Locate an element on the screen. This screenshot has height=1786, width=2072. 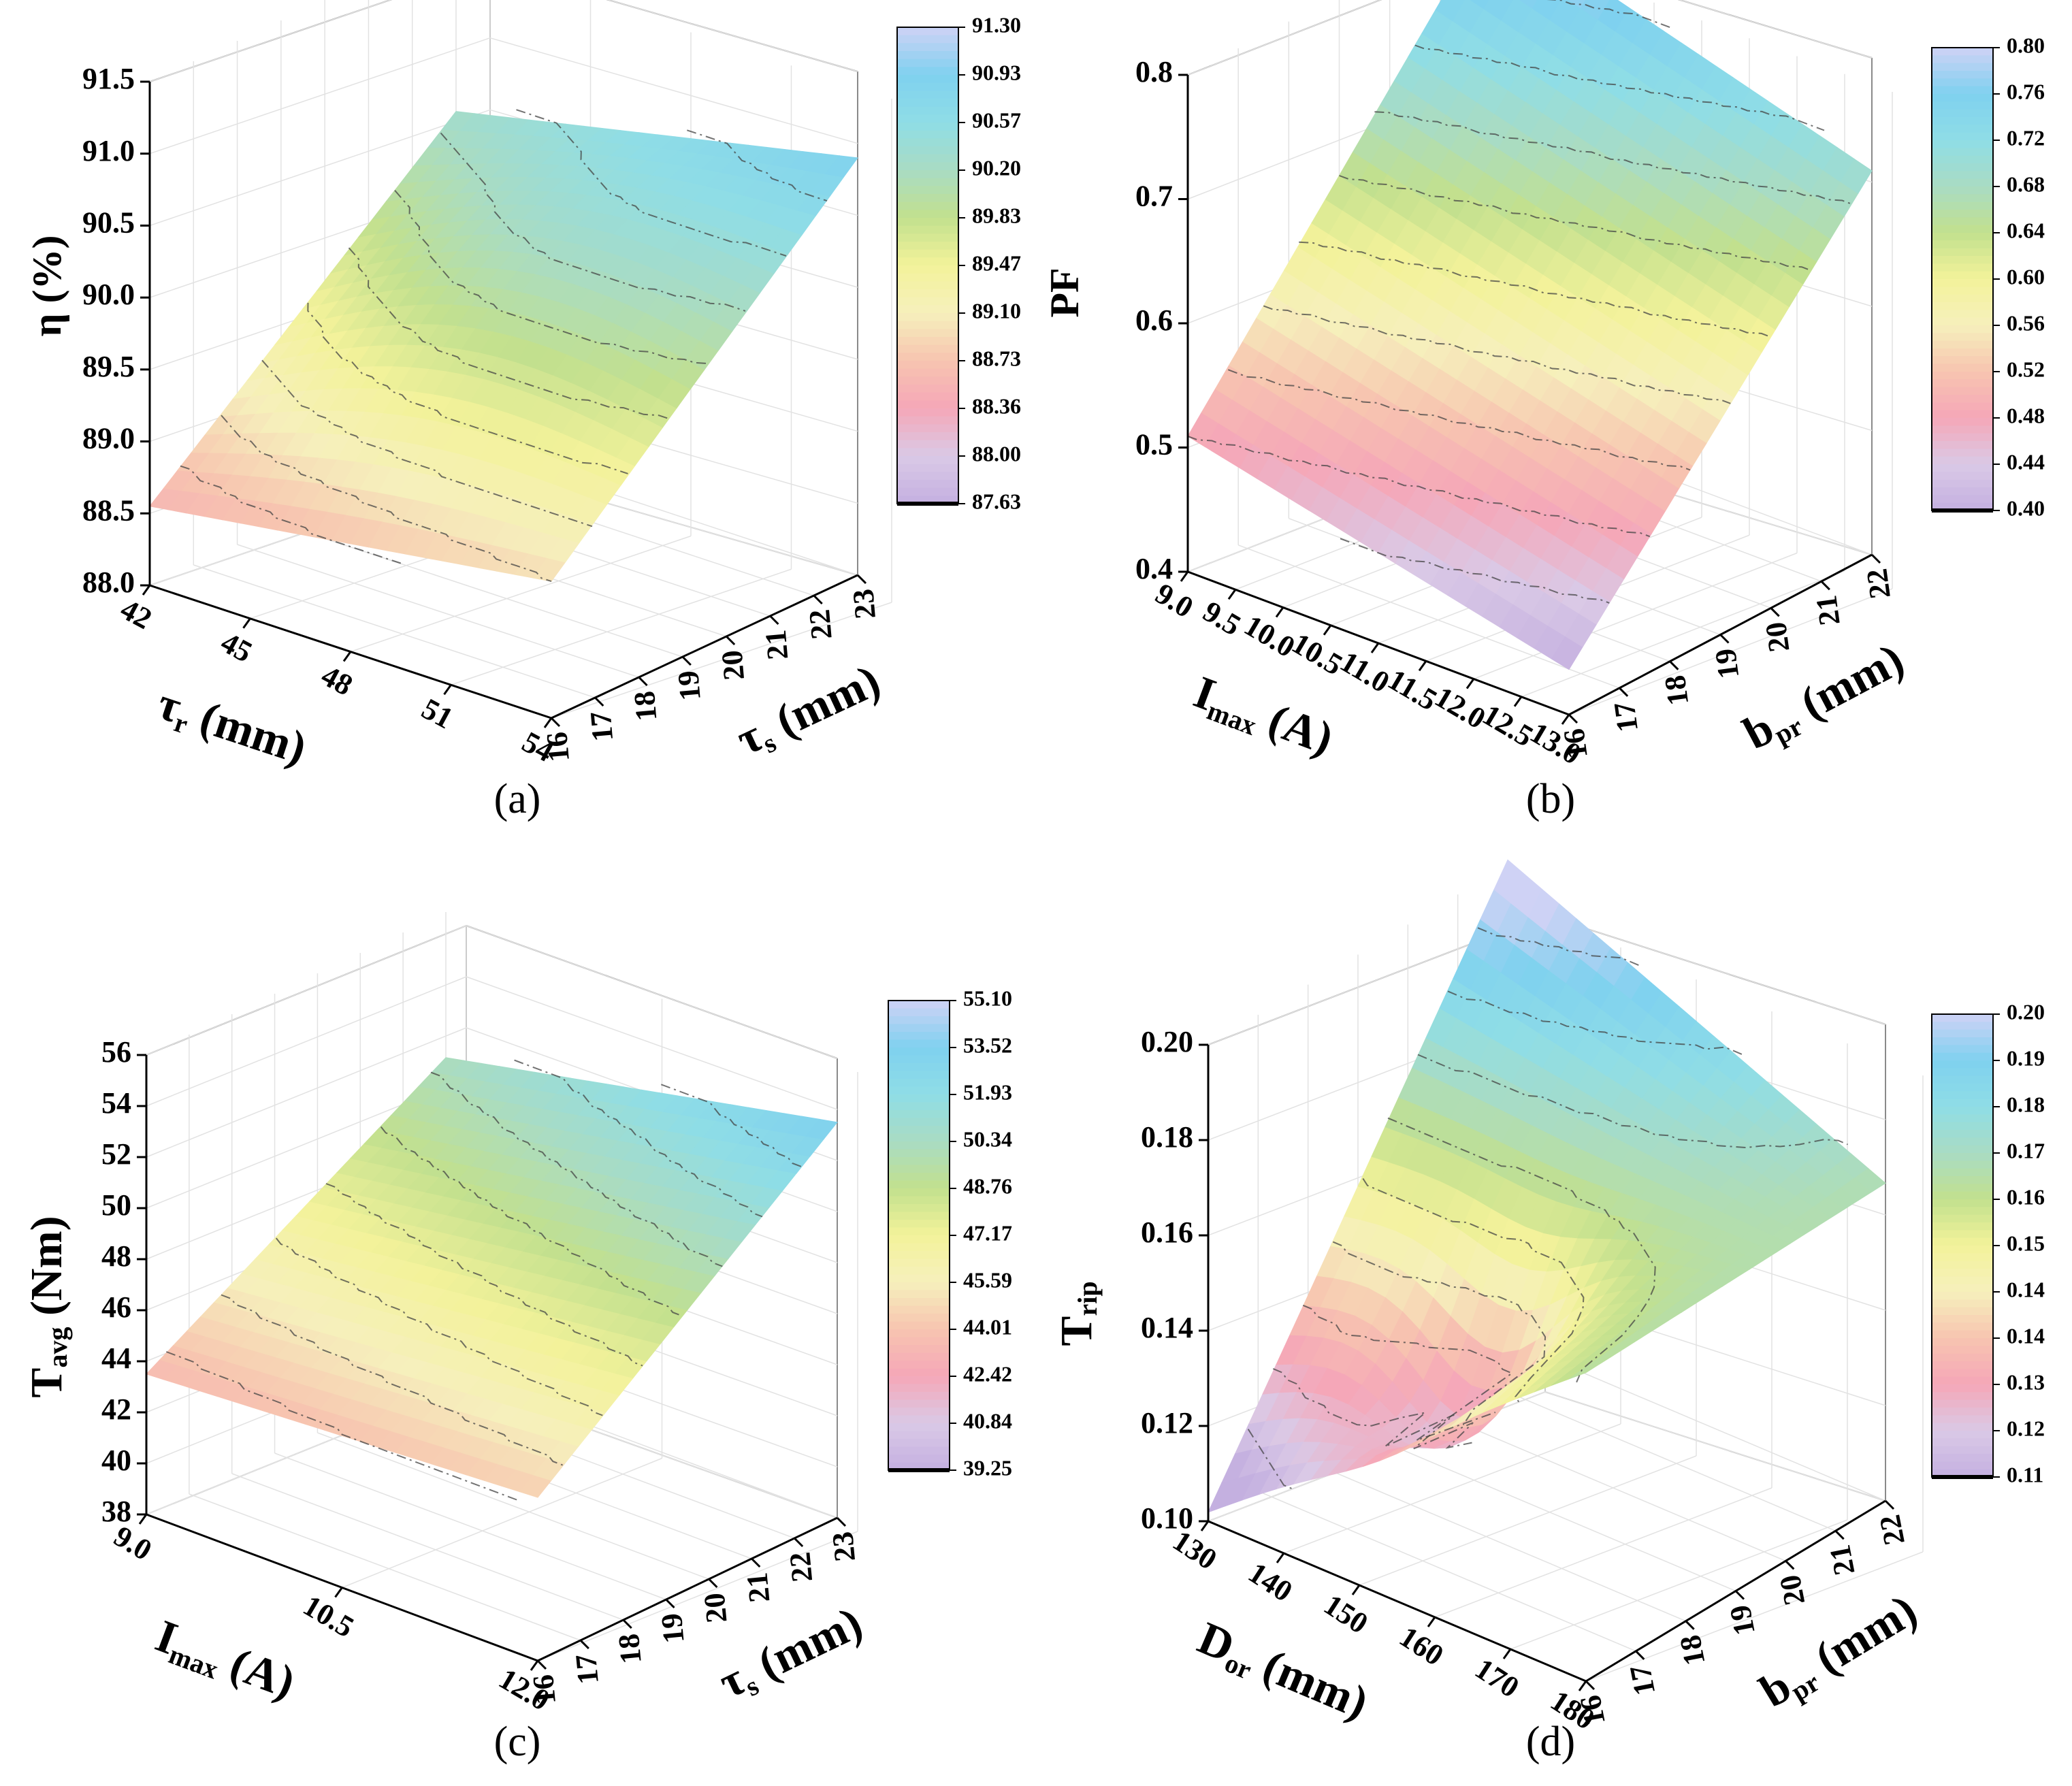
colorbar-tick-label: 0.60 is located at coordinates (2026, 276).